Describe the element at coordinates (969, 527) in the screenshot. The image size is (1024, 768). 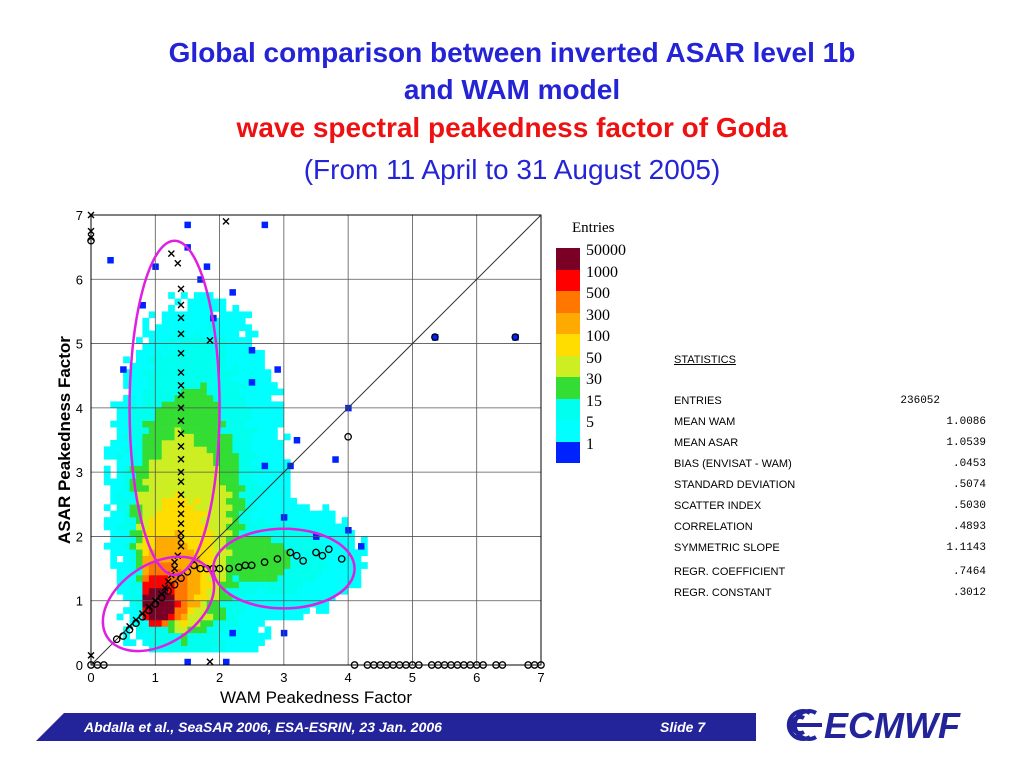
I see `statistics-value: .4893` at that location.